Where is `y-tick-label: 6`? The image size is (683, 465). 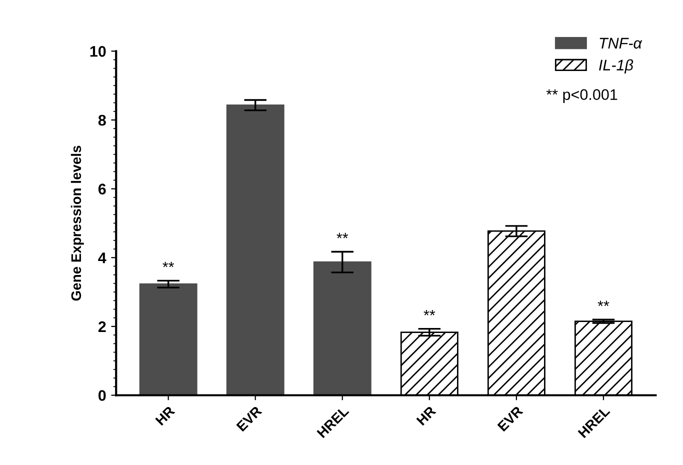 y-tick-label: 6 is located at coordinates (102, 189).